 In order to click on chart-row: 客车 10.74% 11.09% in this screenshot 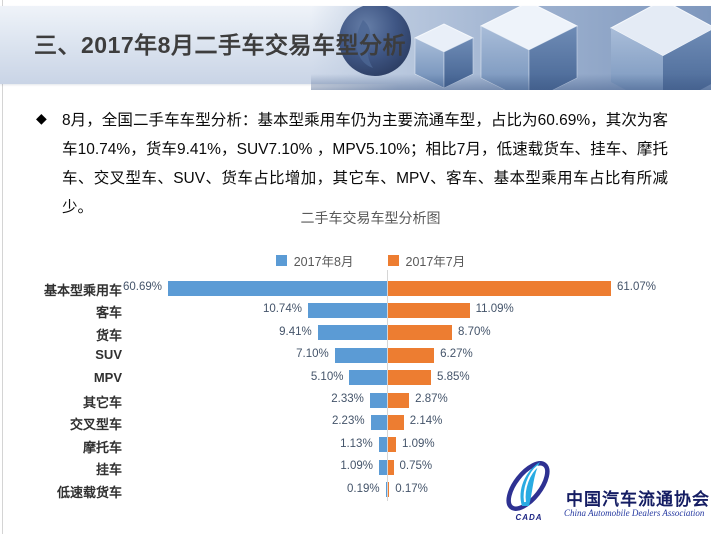, I will do `click(355, 310)`.